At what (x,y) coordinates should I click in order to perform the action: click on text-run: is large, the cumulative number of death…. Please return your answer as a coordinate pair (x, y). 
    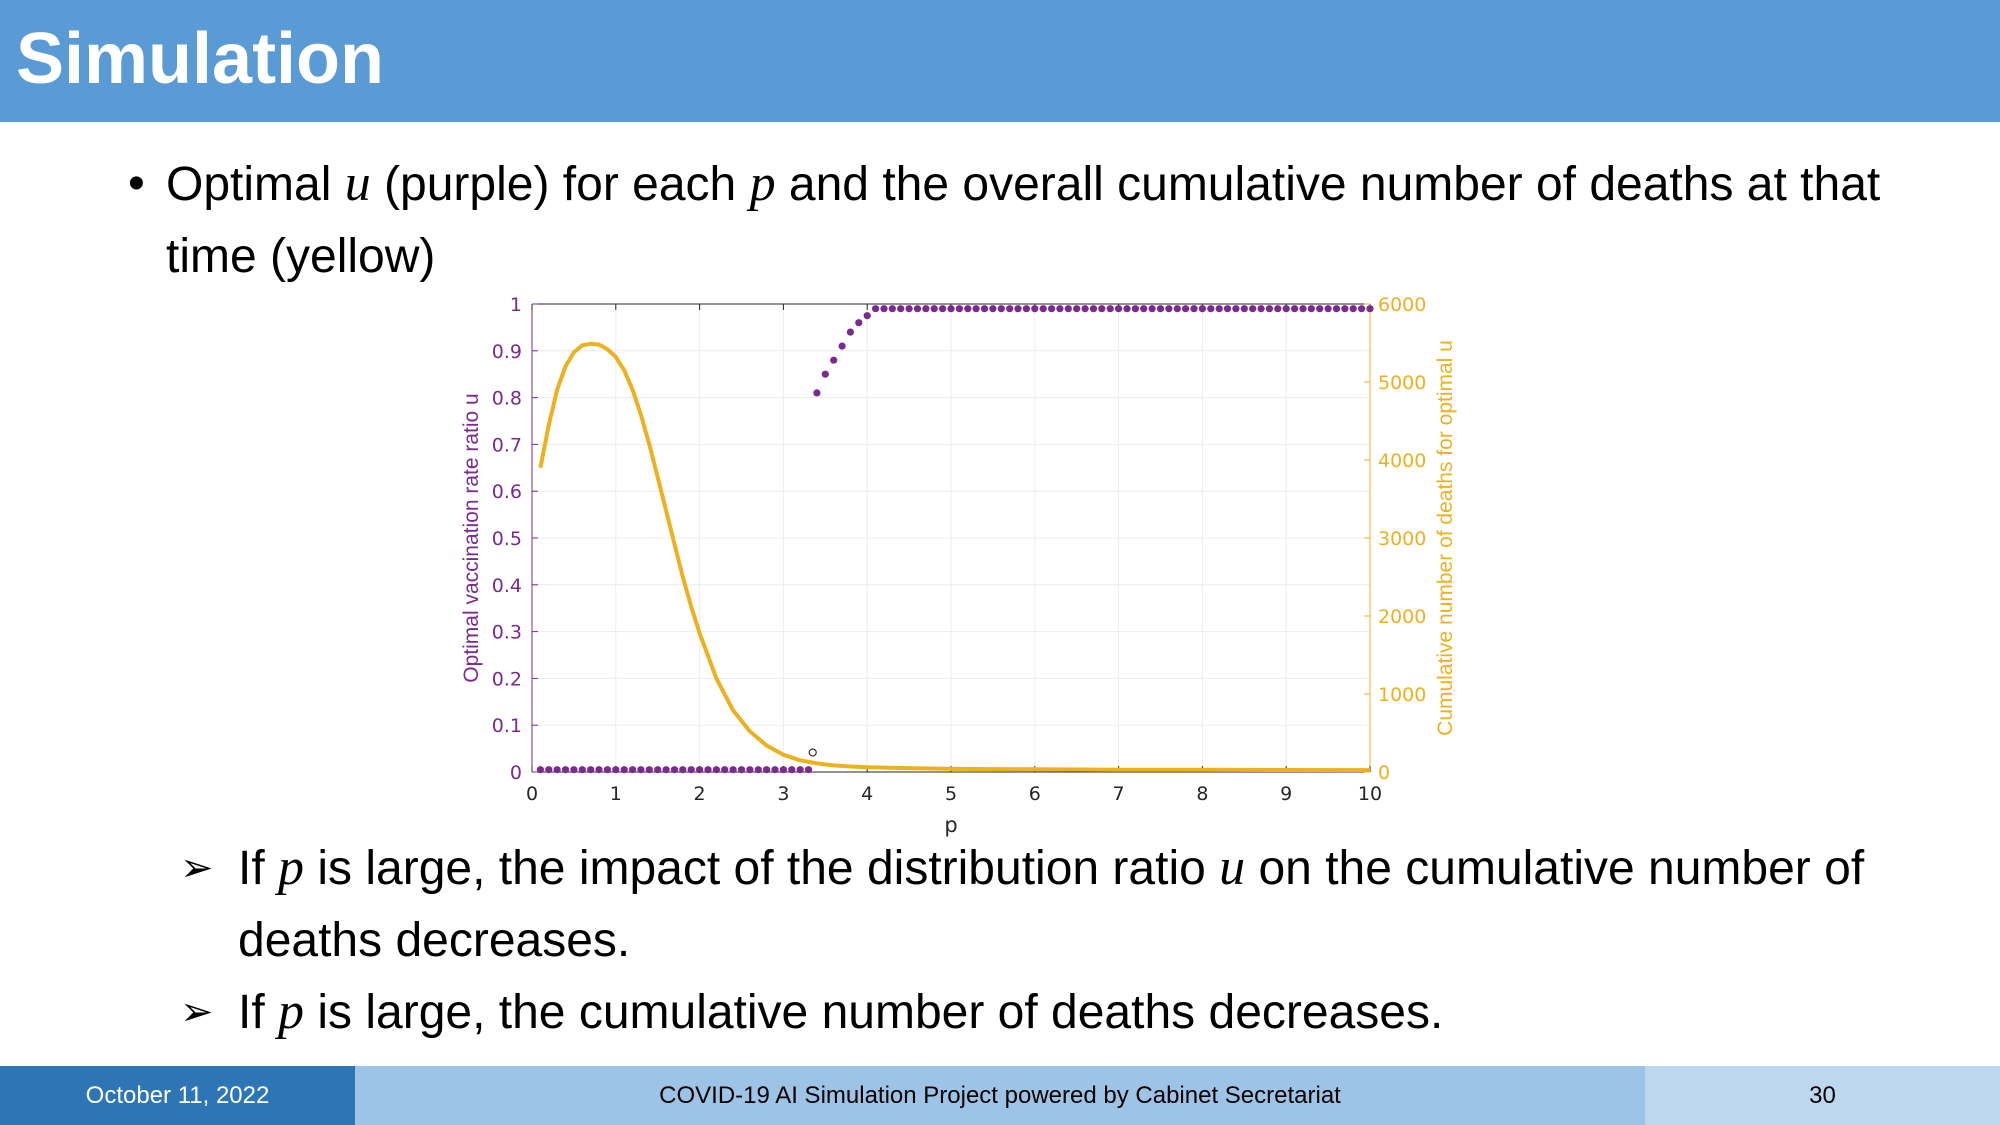
    Looking at the image, I should click on (874, 1012).